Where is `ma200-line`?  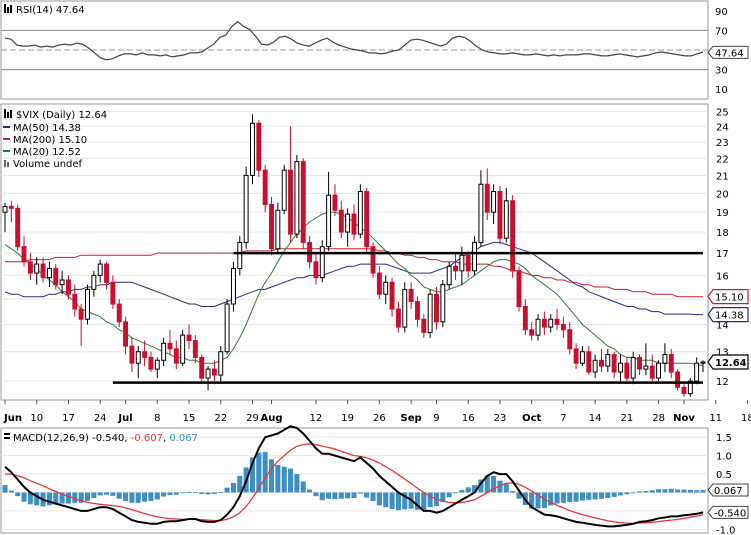 ma200-line is located at coordinates (354, 273).